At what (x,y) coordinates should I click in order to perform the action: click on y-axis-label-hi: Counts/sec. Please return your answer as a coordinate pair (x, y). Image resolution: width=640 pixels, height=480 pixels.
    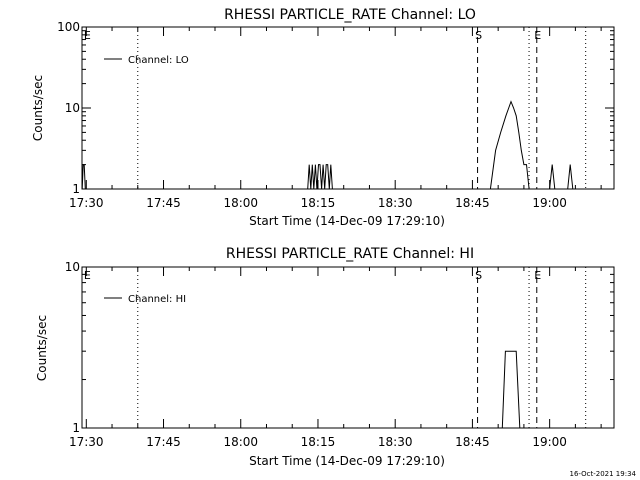
    Looking at the image, I should click on (42, 348).